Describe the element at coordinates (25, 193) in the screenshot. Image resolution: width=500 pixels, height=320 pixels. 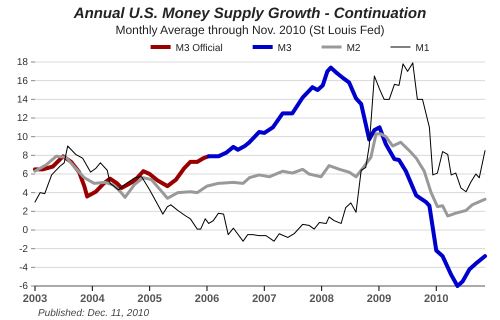
I see `y-tick-label: 4` at that location.